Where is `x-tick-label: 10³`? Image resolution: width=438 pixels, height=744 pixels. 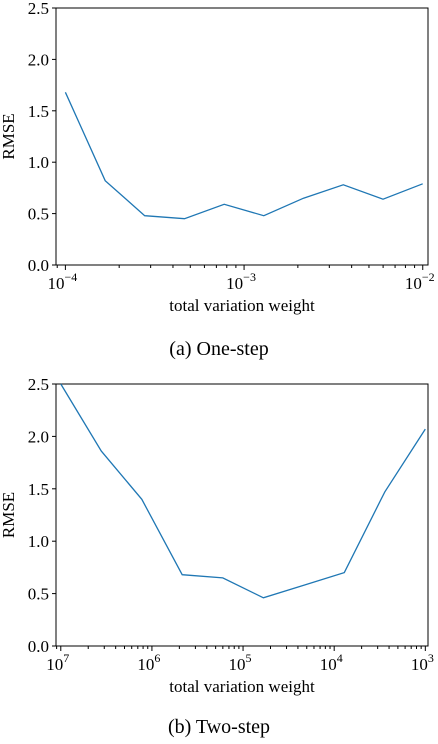
x-tick-label: 10³ is located at coordinates (422, 662).